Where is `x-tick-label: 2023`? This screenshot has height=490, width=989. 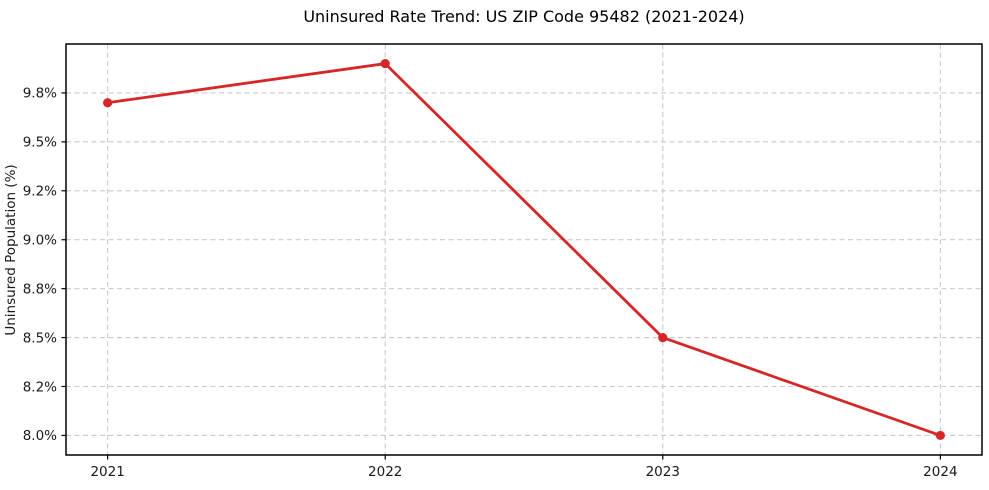
x-tick-label: 2023 is located at coordinates (663, 472).